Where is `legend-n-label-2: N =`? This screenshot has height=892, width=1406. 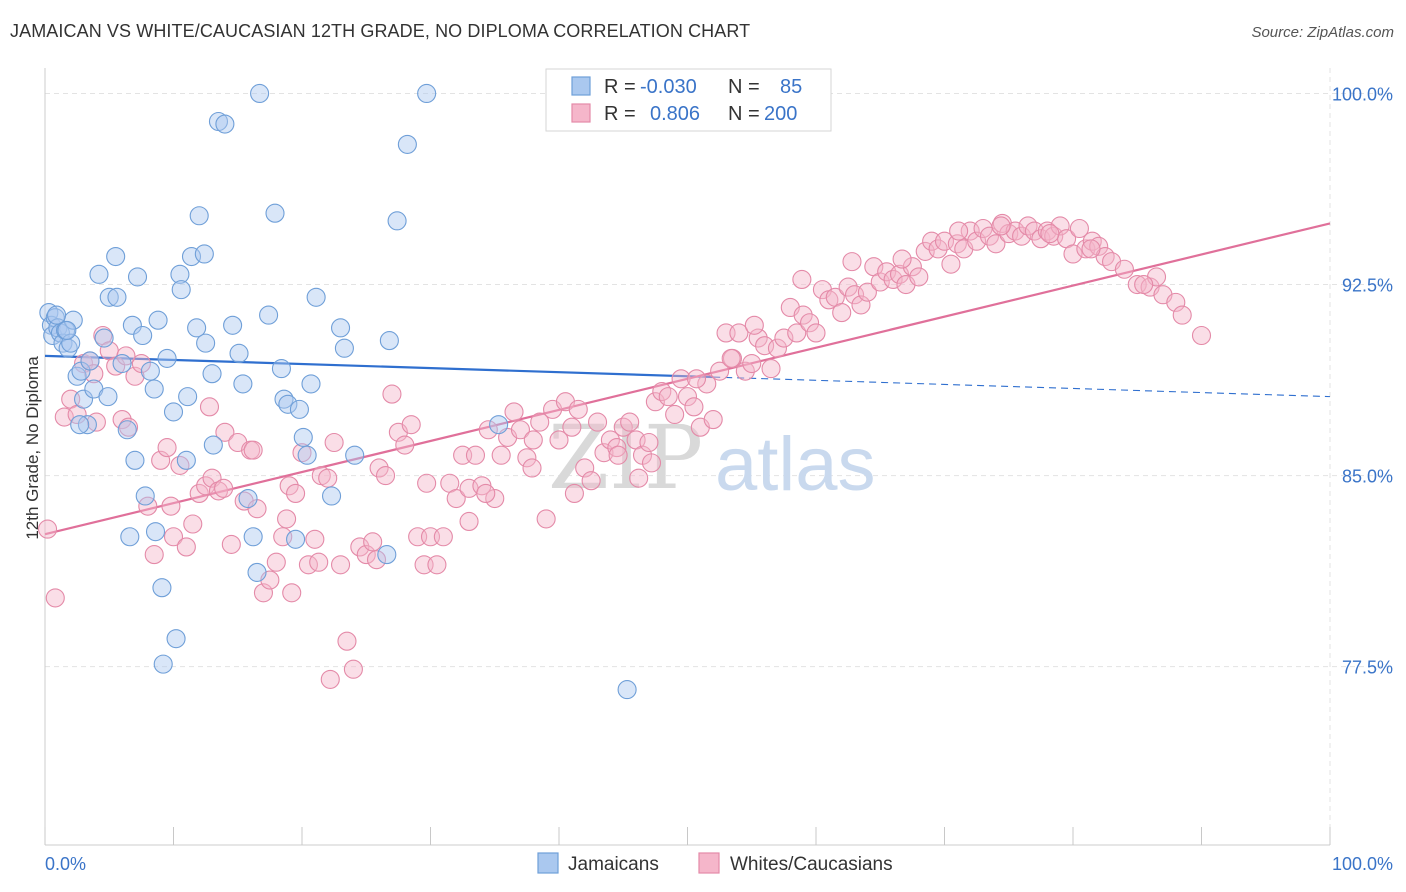
legend-n-label-2: N = is located at coordinates (744, 114).